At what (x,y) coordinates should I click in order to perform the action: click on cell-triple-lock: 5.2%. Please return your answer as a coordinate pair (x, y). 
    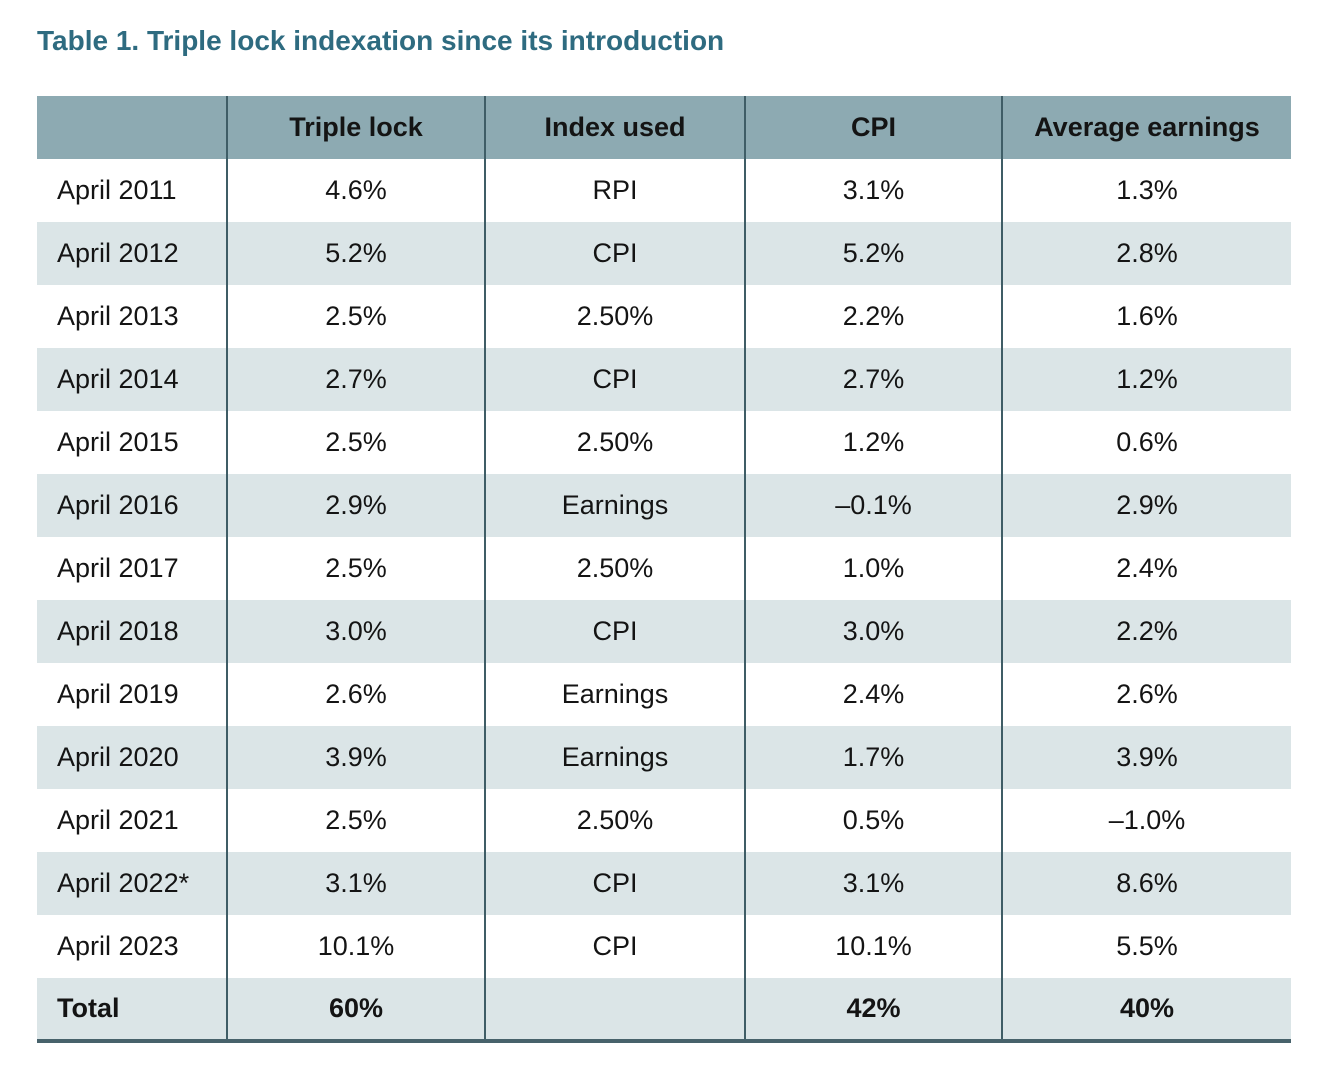
    Looking at the image, I should click on (355, 253).